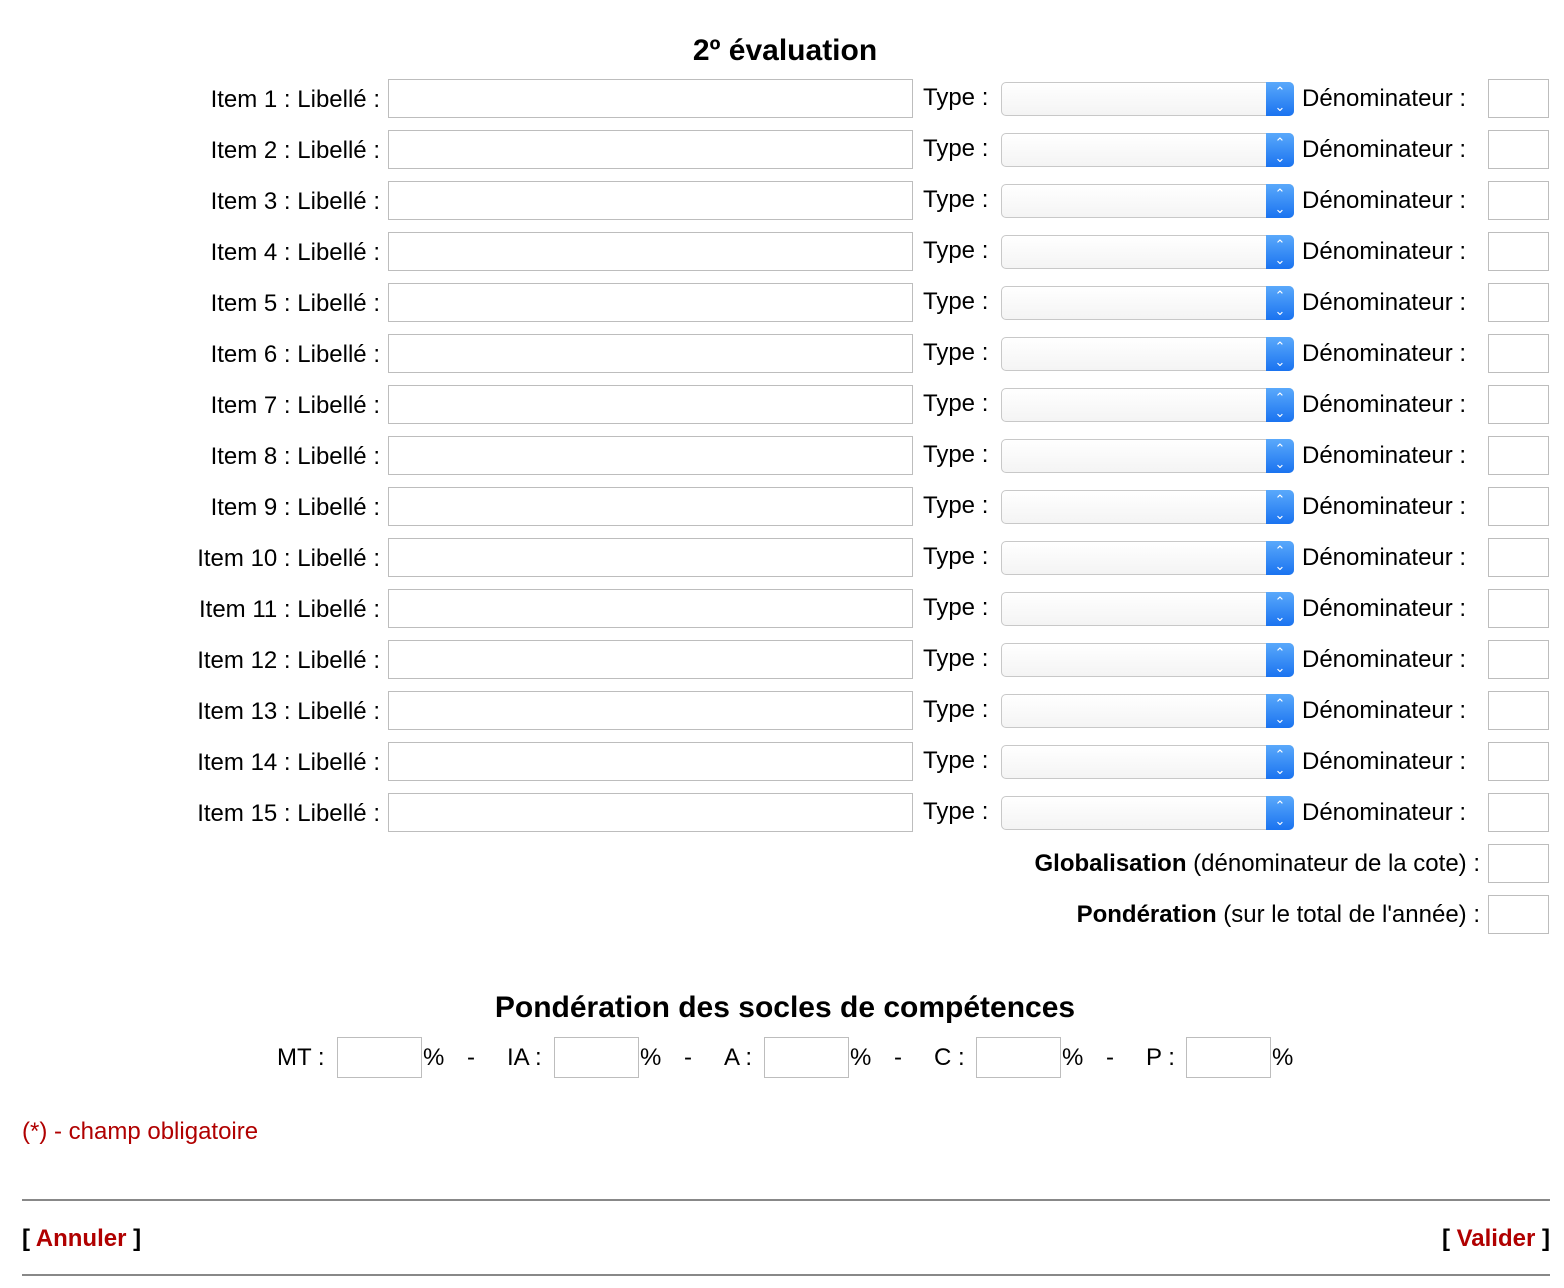 Image resolution: width=1564 pixels, height=1288 pixels. Describe the element at coordinates (295, 303) in the screenshot. I see `item-label: Item 5 : Libellé :` at that location.